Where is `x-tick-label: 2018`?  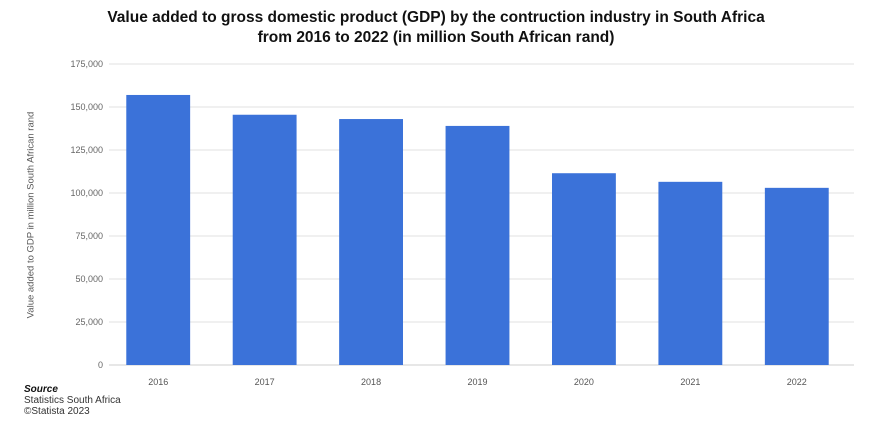 x-tick-label: 2018 is located at coordinates (371, 382).